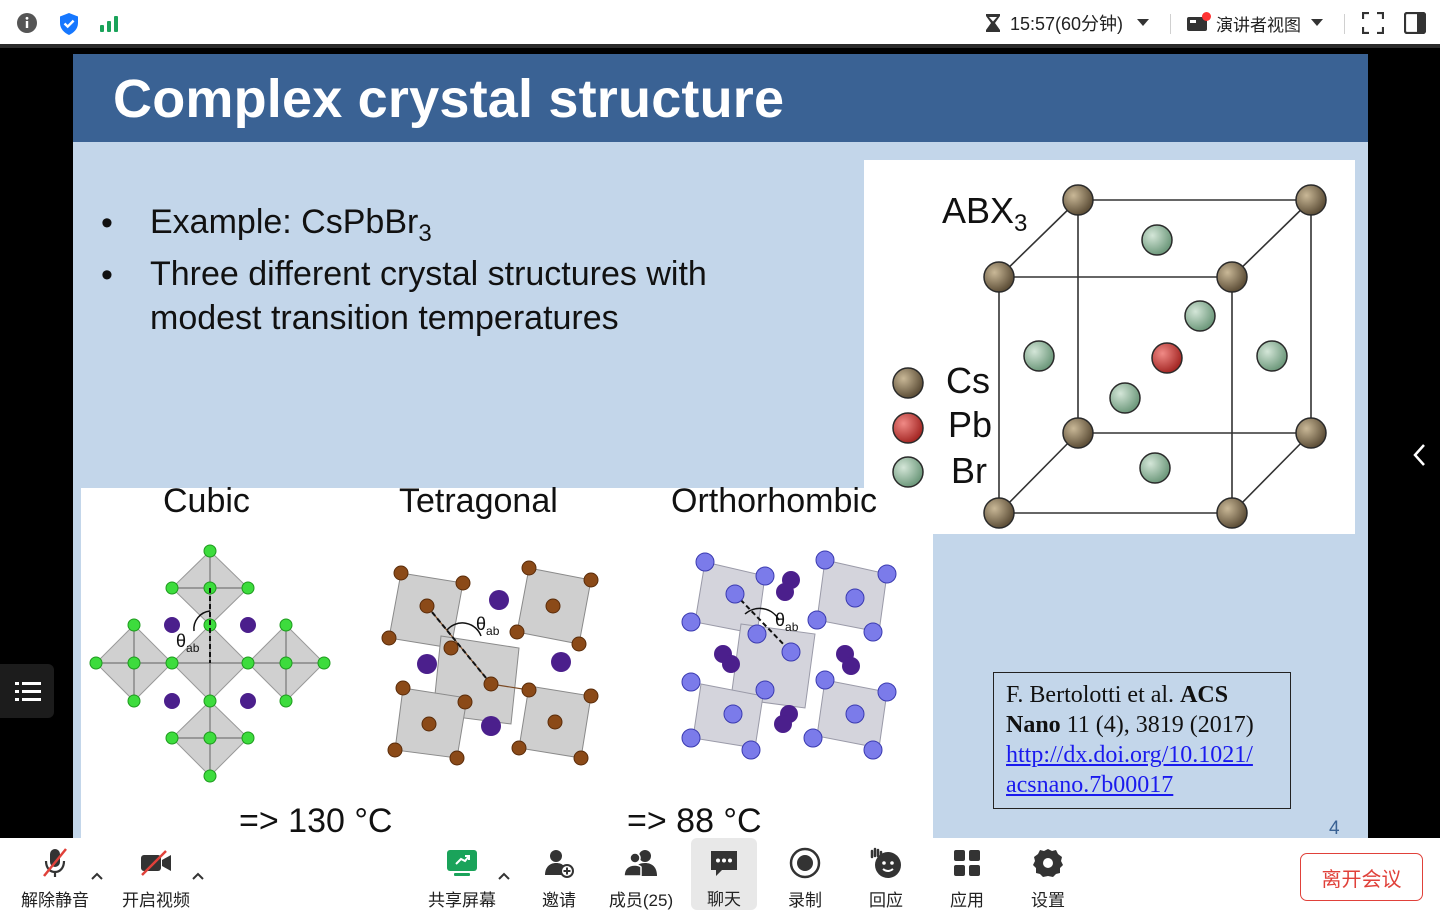 The image size is (1440, 915). I want to click on meeting-timer: 15:57(60分钟), so click(1067, 23).